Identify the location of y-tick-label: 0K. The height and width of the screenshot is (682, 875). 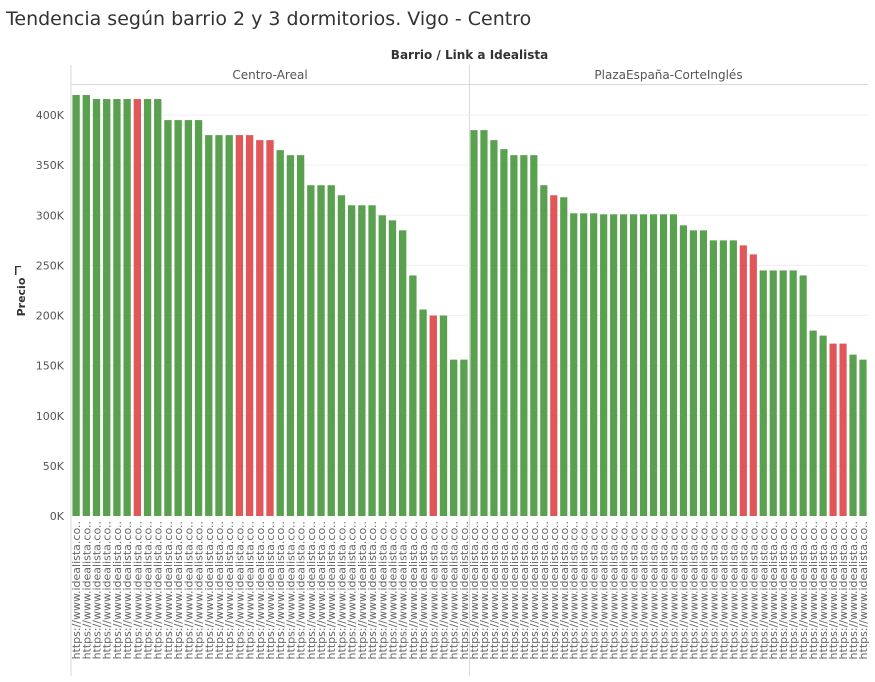
(57, 516).